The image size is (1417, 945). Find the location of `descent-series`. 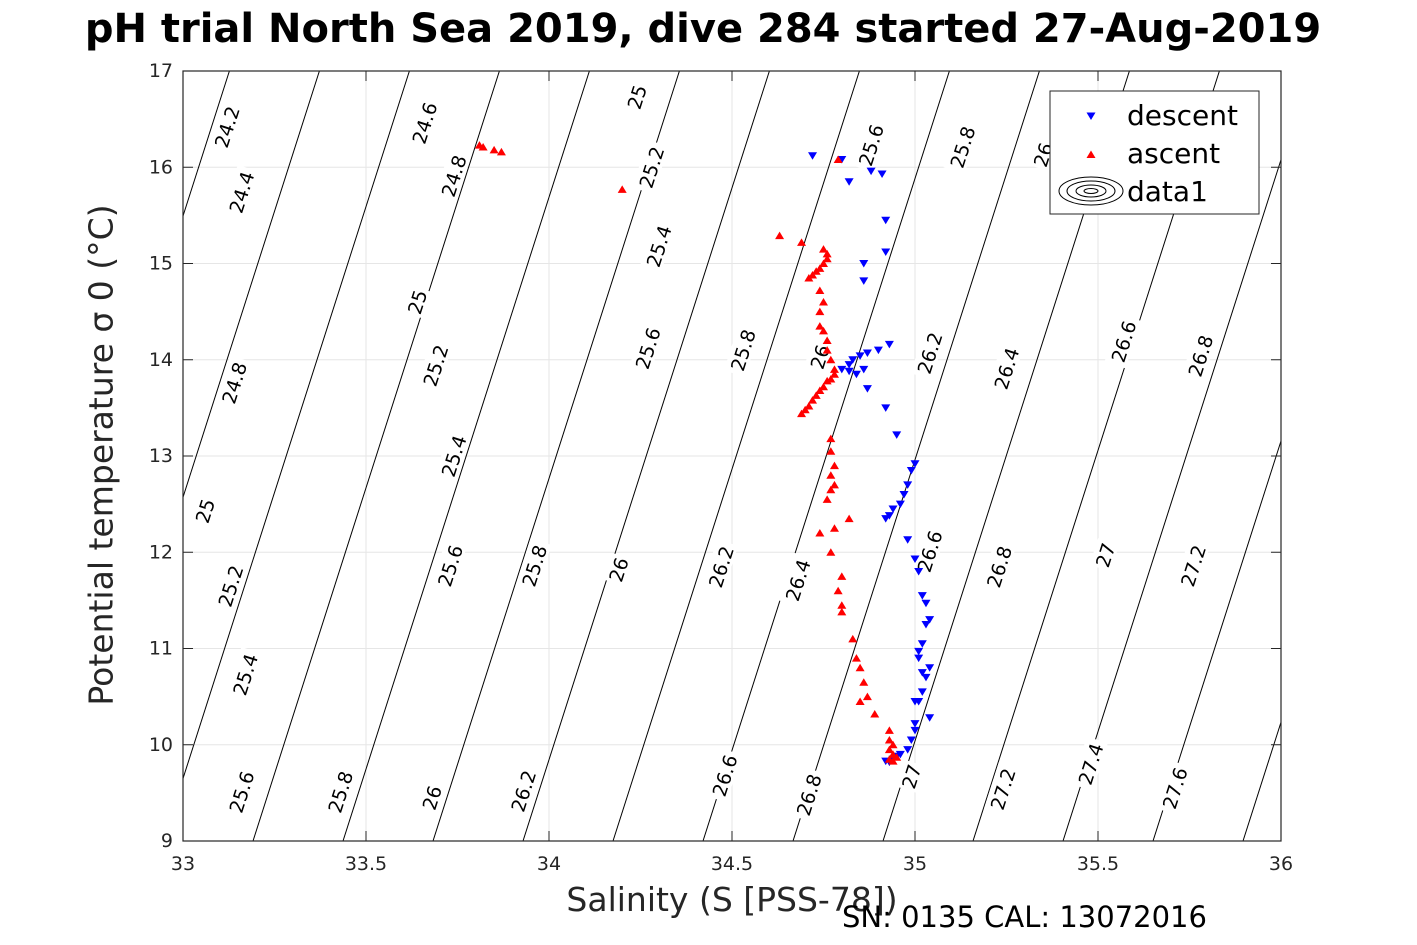

descent-series is located at coordinates (871, 459).